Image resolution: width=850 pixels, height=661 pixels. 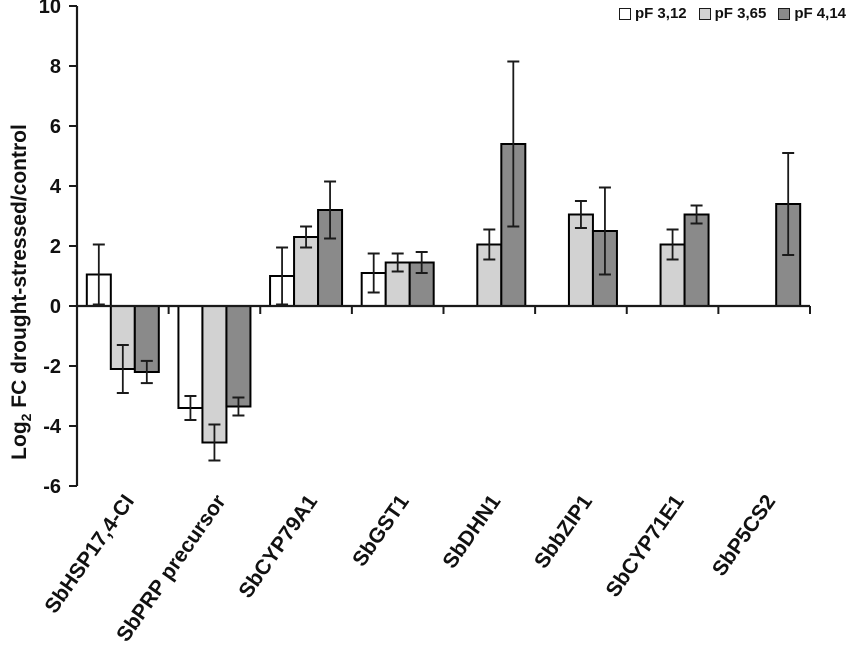 I want to click on legend-marker-pf-3-12-icon, so click(x=624, y=13).